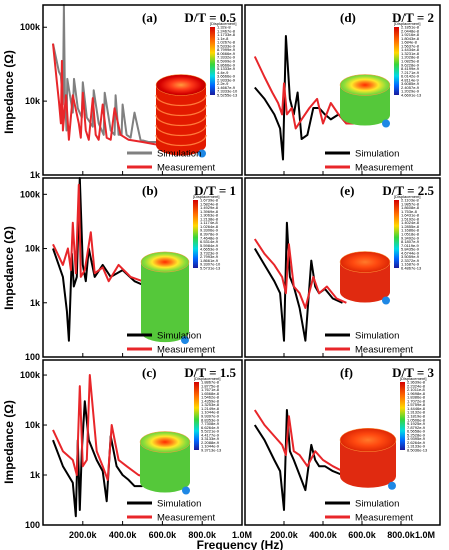 This screenshot has width=449, height=550. I want to click on colorbar-label: 9.3307e-10, so click(210, 264).